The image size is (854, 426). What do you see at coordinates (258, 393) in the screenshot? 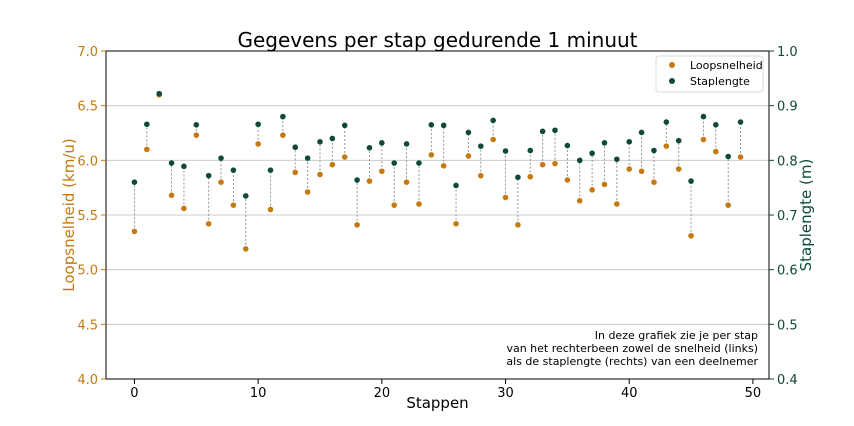
I see `x-tick-label: 10` at bounding box center [258, 393].